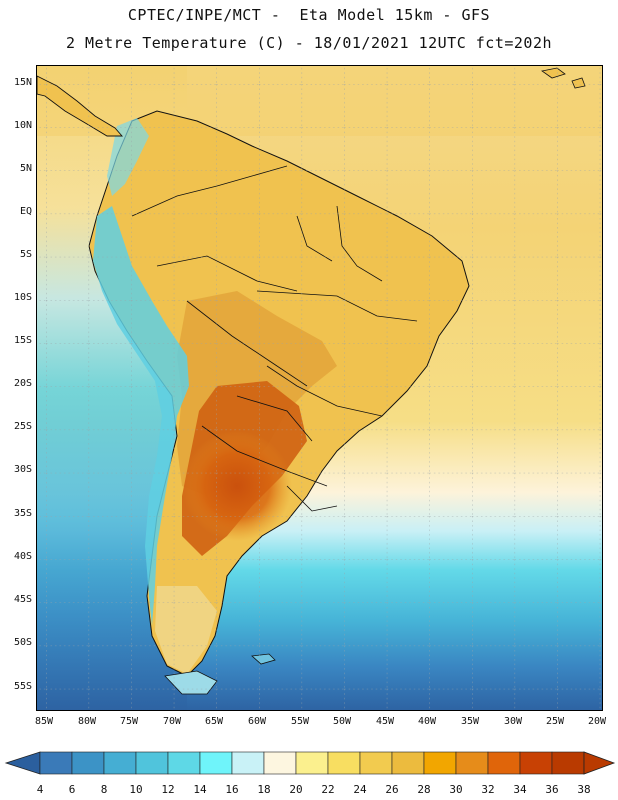  Describe the element at coordinates (513, 721) in the screenshot. I see `lon-label: 30W` at that location.